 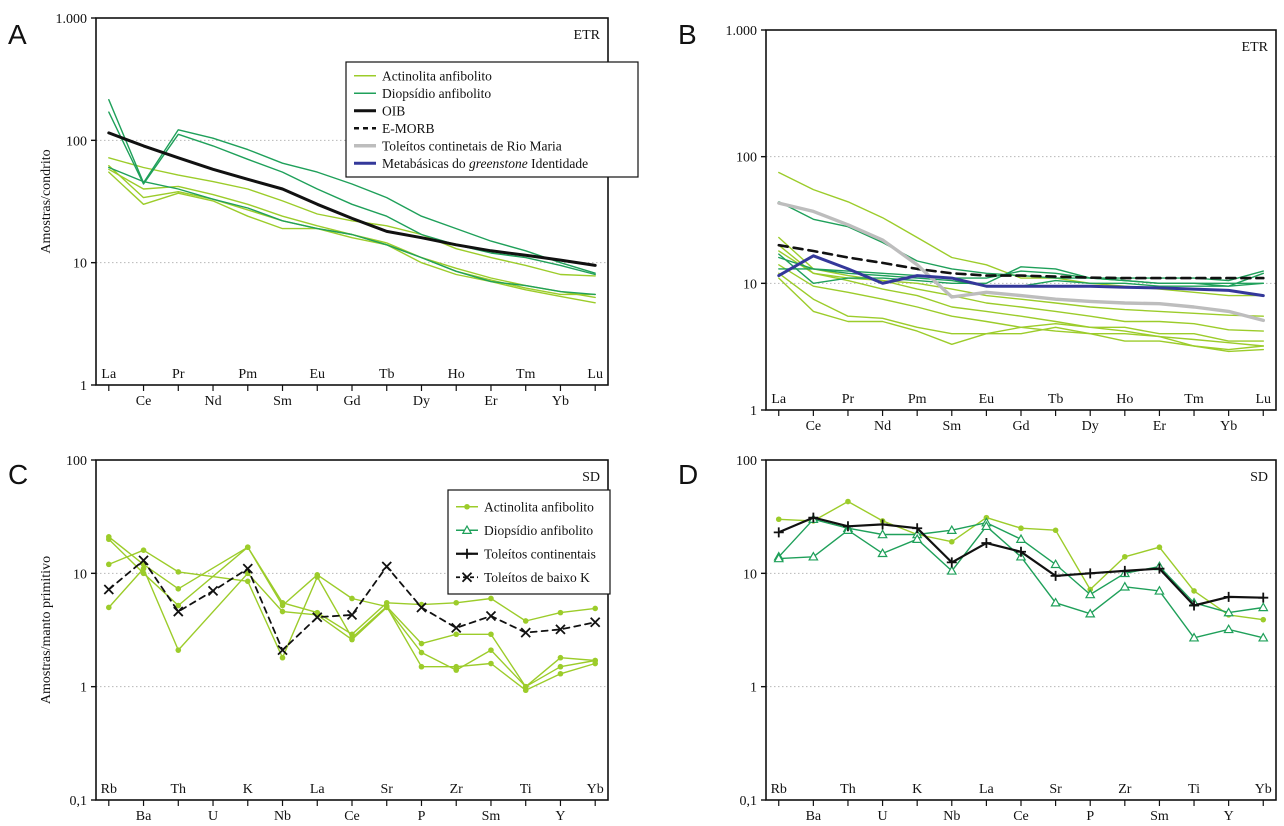 What do you see at coordinates (987, 399) in the screenshot?
I see `x-tick-label: Eu` at bounding box center [987, 399].